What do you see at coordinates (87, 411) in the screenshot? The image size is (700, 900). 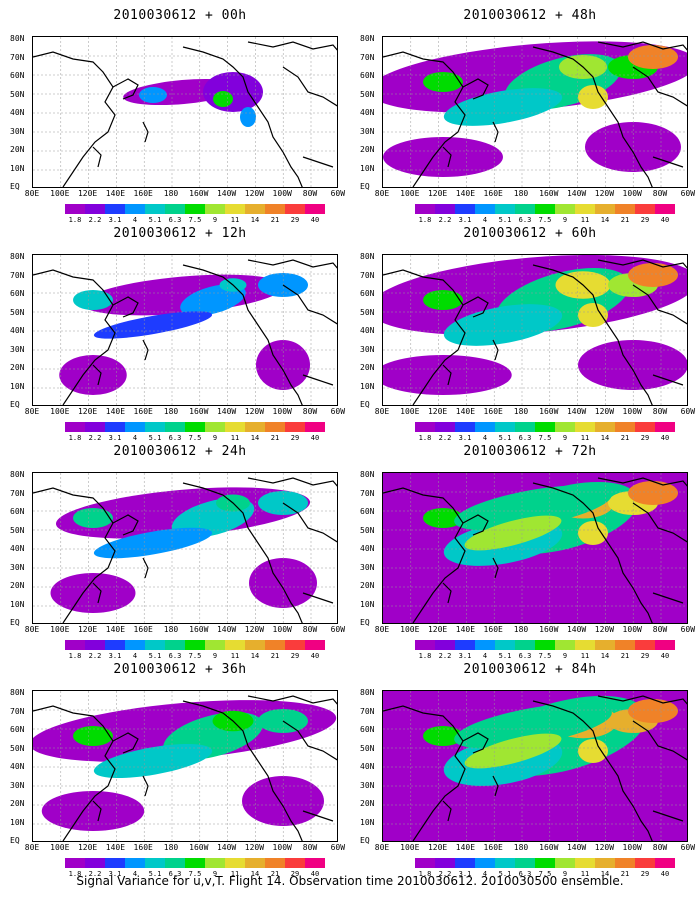 I see `longitude-label: 120E` at bounding box center [87, 411].